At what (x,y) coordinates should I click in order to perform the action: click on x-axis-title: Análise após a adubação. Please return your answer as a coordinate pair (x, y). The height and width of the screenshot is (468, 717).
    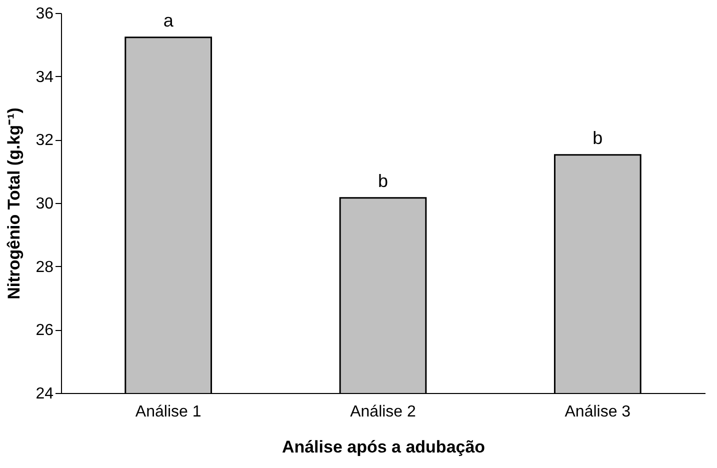
    Looking at the image, I should click on (384, 447).